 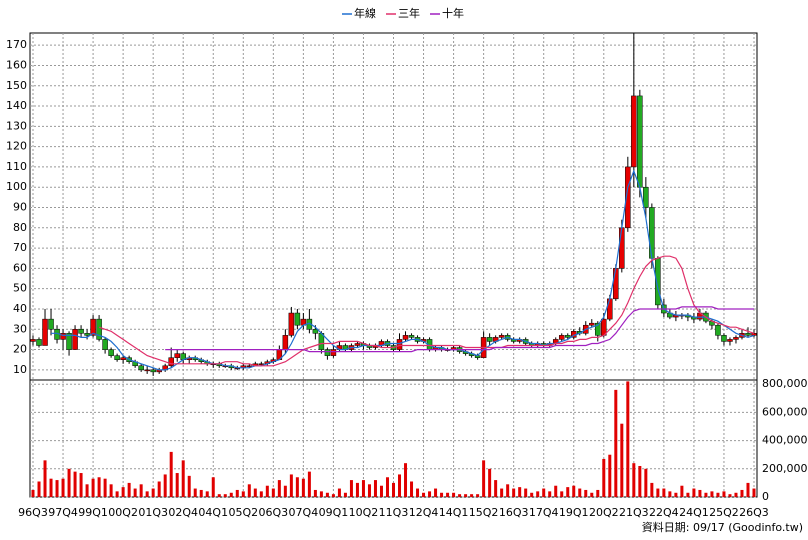 What do you see at coordinates (459, 329) in the screenshot?
I see `ma-line` at bounding box center [459, 329].